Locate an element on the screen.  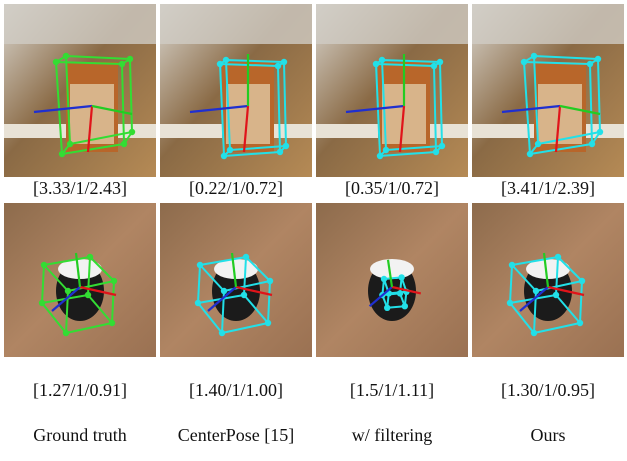
column-label: CenterPose [15] is located at coordinates (236, 435).